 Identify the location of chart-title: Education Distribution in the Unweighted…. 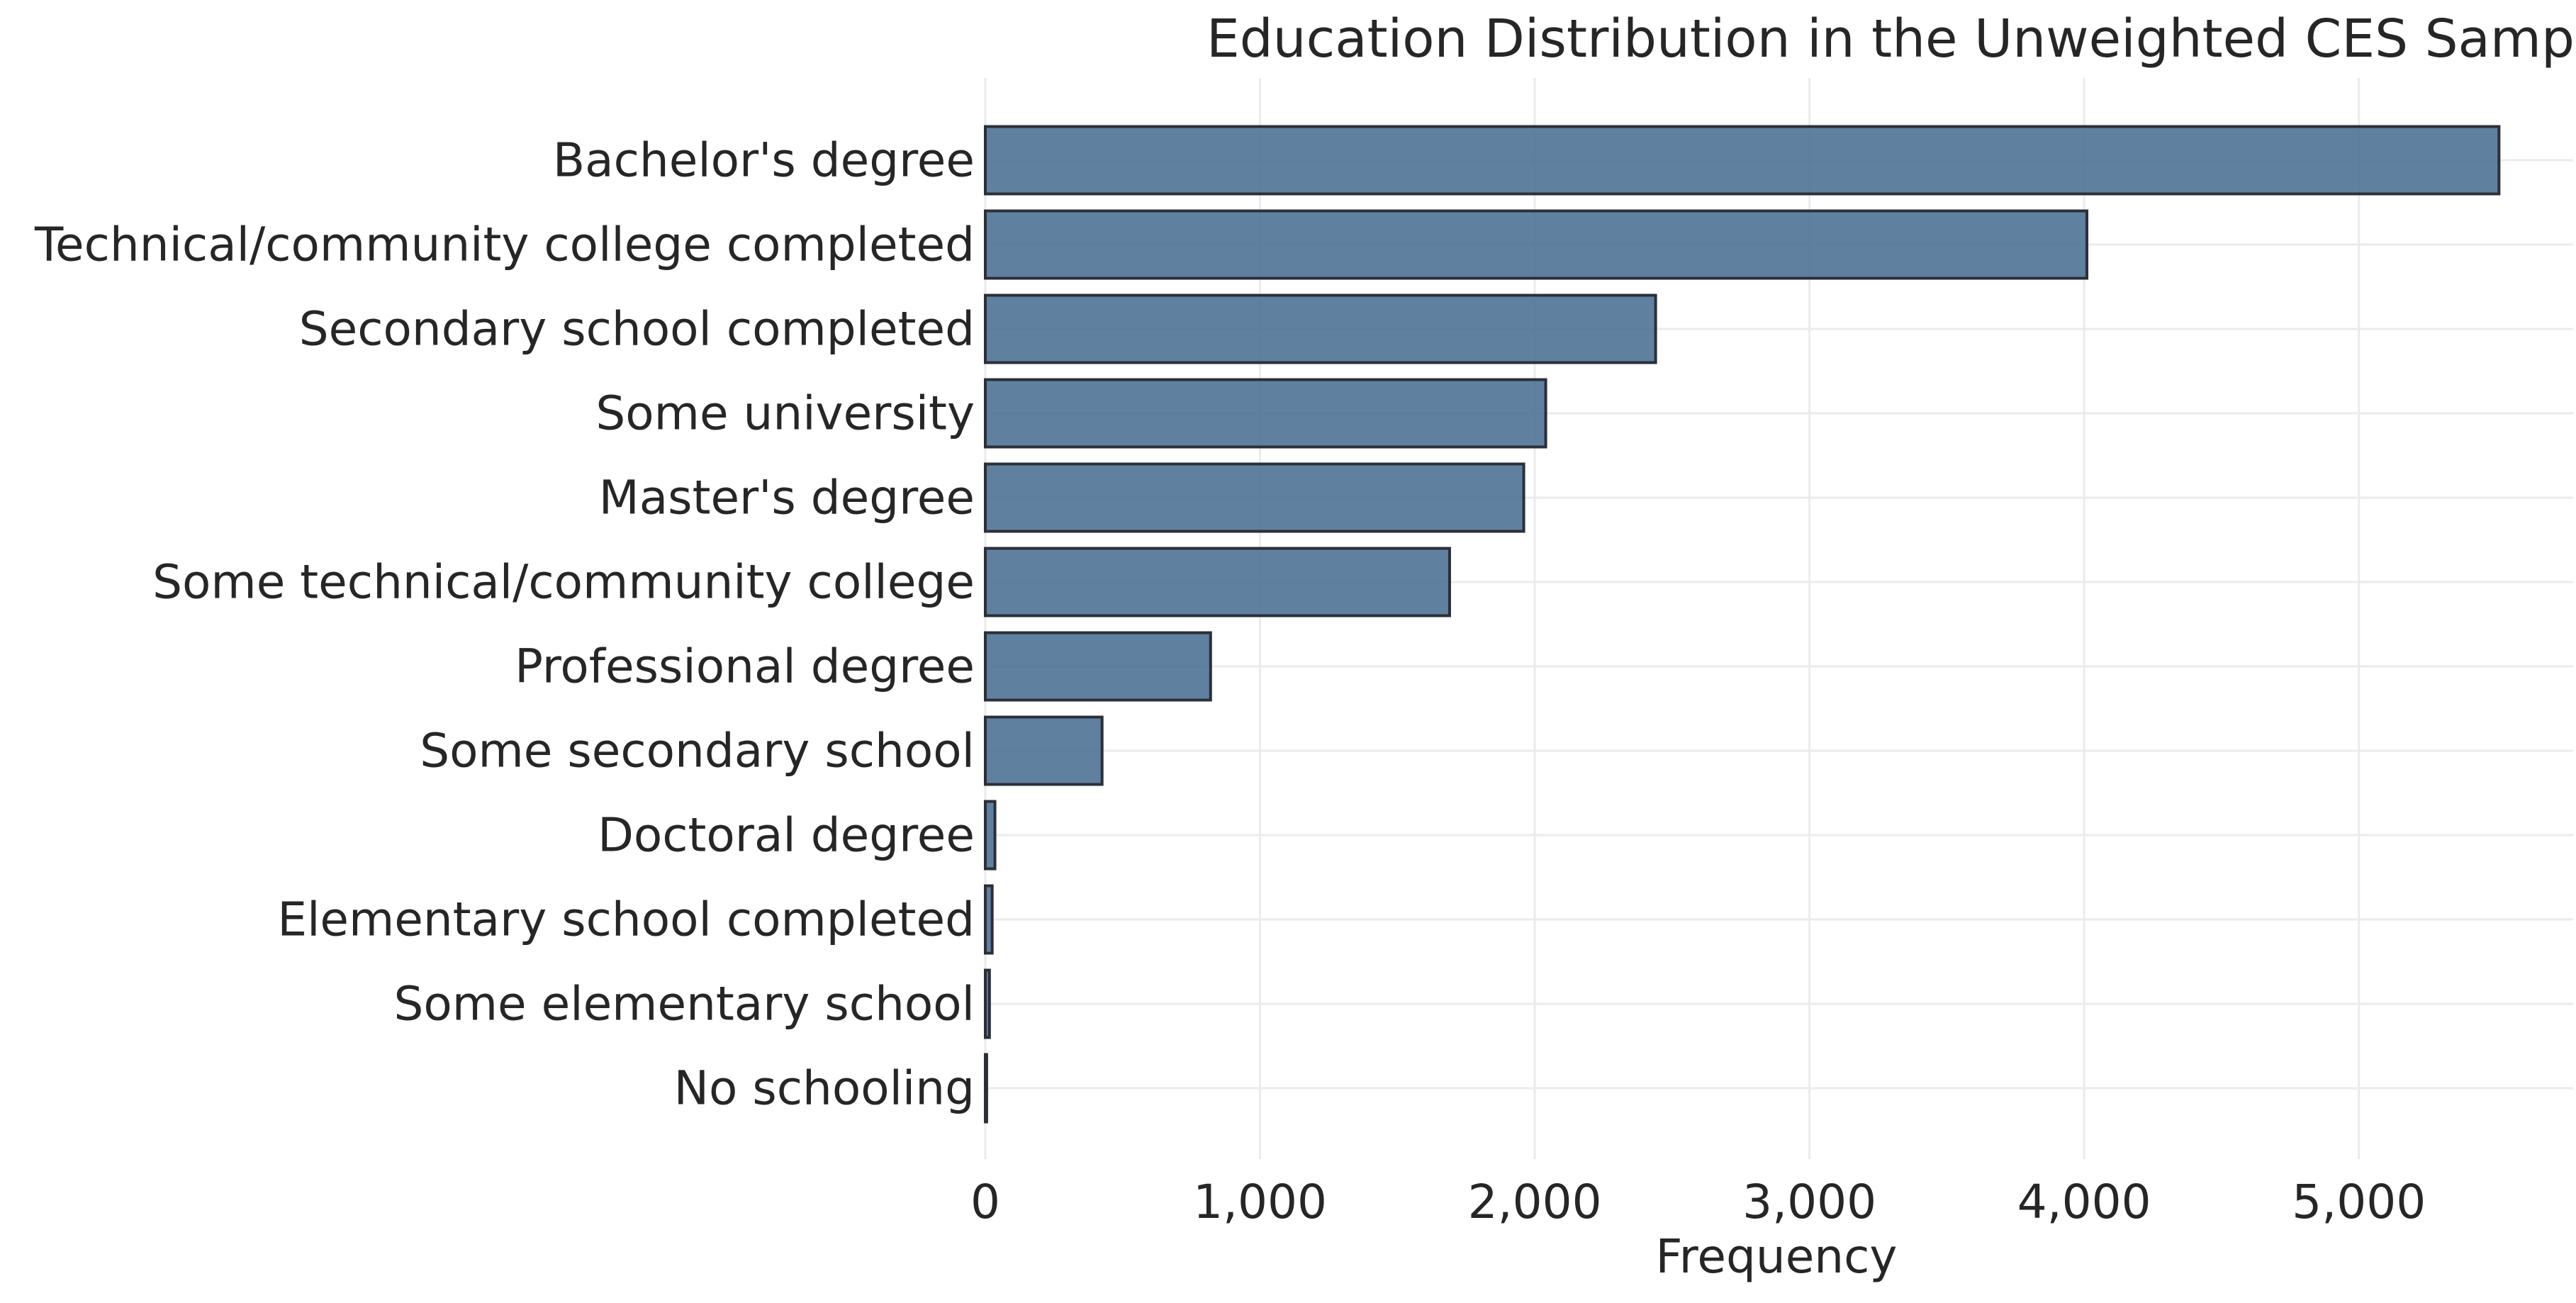
(1891, 39).